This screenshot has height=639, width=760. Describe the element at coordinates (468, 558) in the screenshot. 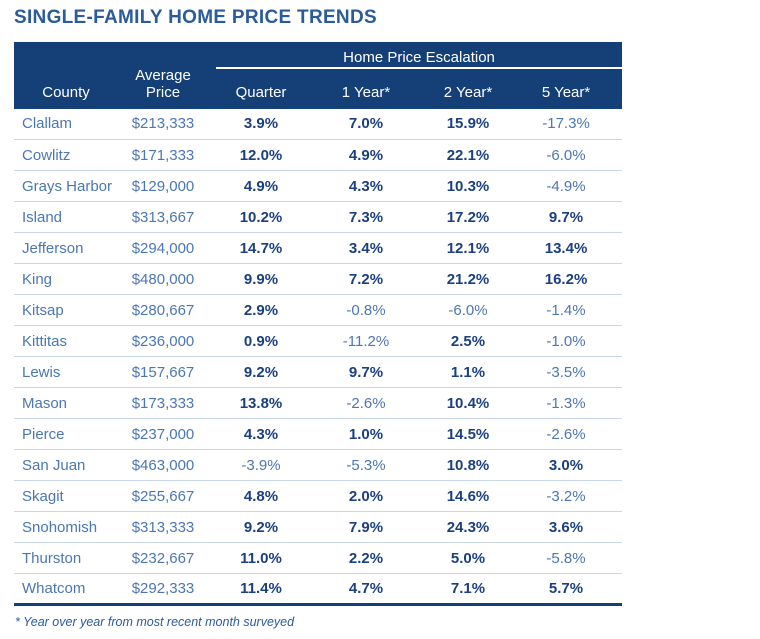

I see `two-year-escalation-cell: 5.0%` at that location.